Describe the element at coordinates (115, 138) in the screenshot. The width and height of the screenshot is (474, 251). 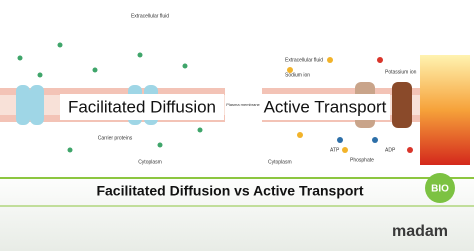
I see `label: Carrier proteins` at that location.